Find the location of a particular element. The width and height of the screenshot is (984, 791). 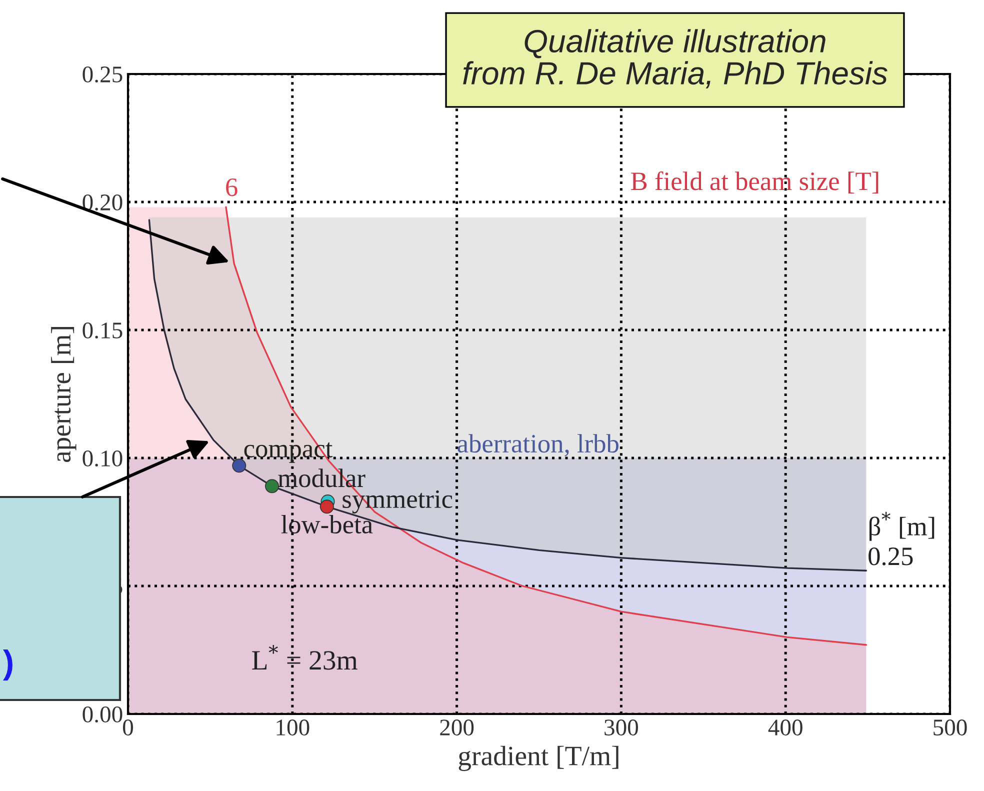

band-label: aberration, lrbb is located at coordinates (538, 445).